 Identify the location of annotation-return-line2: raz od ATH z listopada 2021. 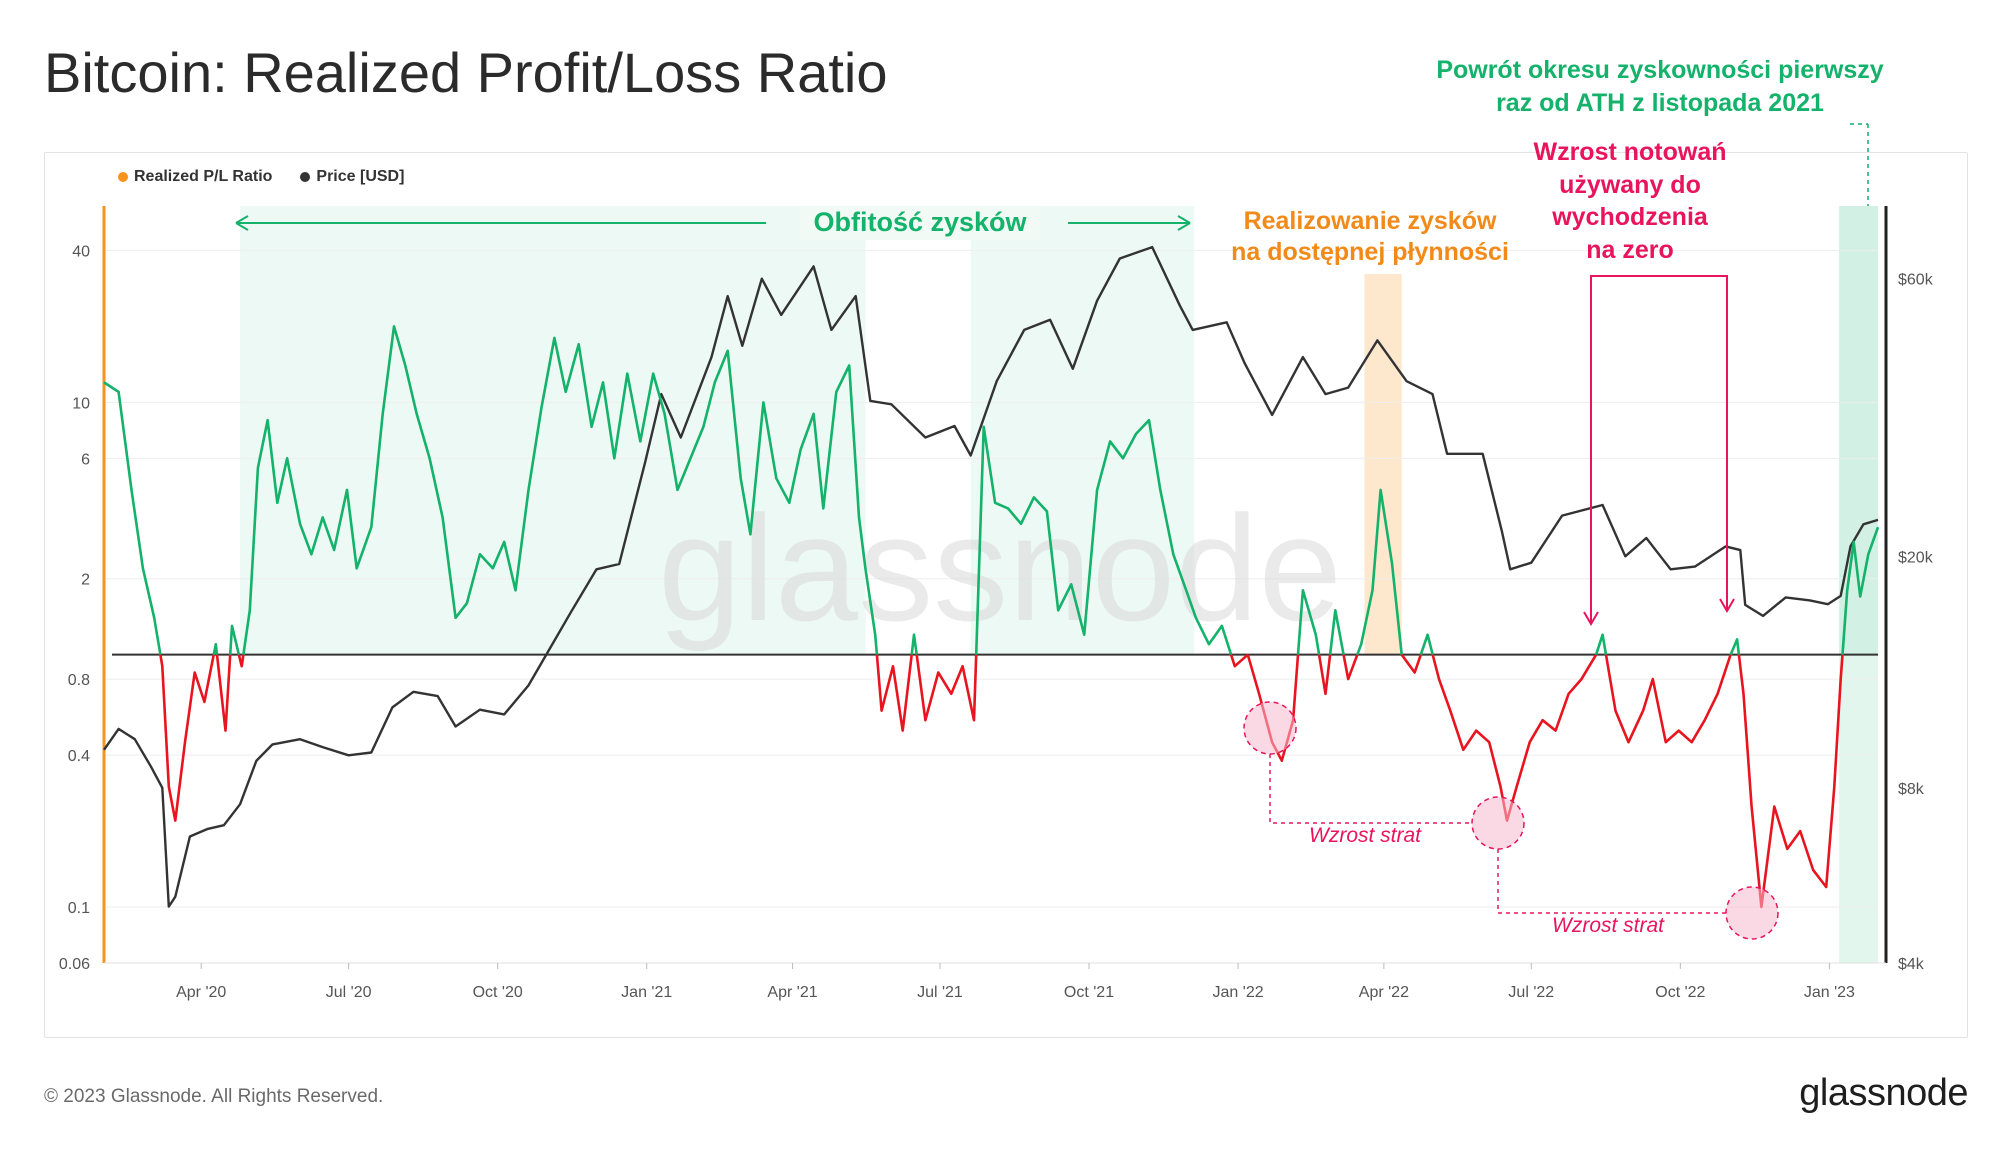
(1660, 102).